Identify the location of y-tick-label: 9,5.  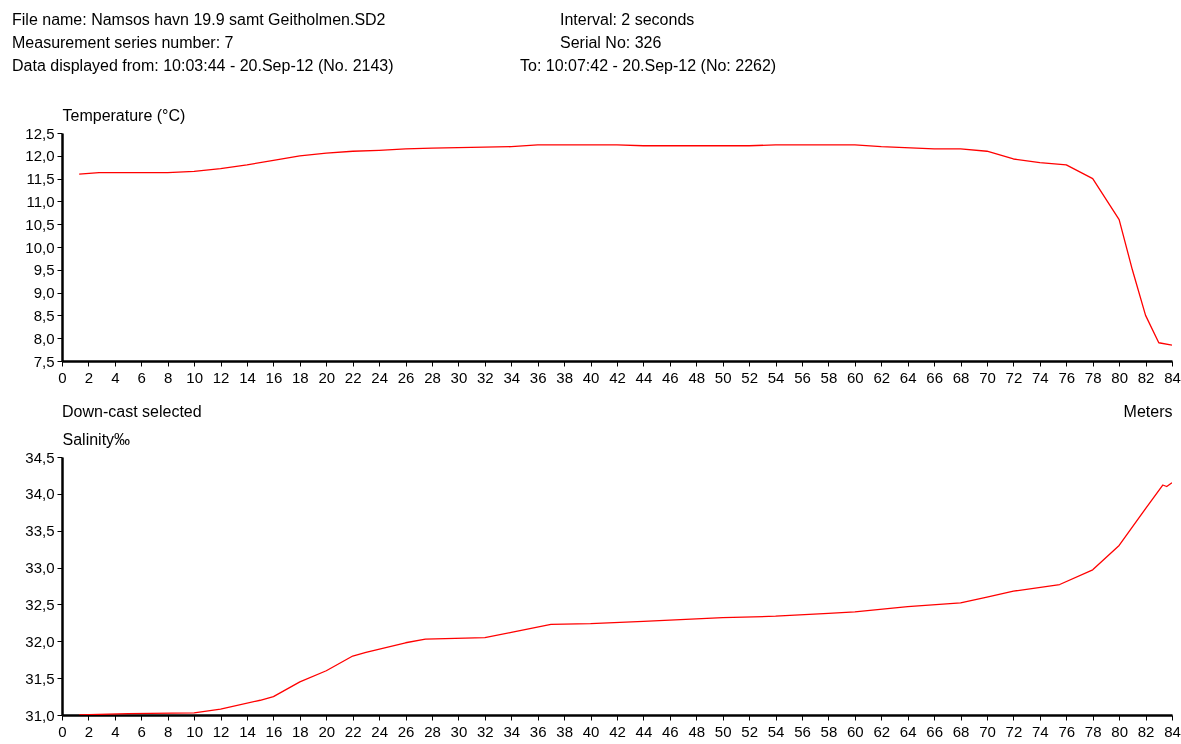
(44, 270).